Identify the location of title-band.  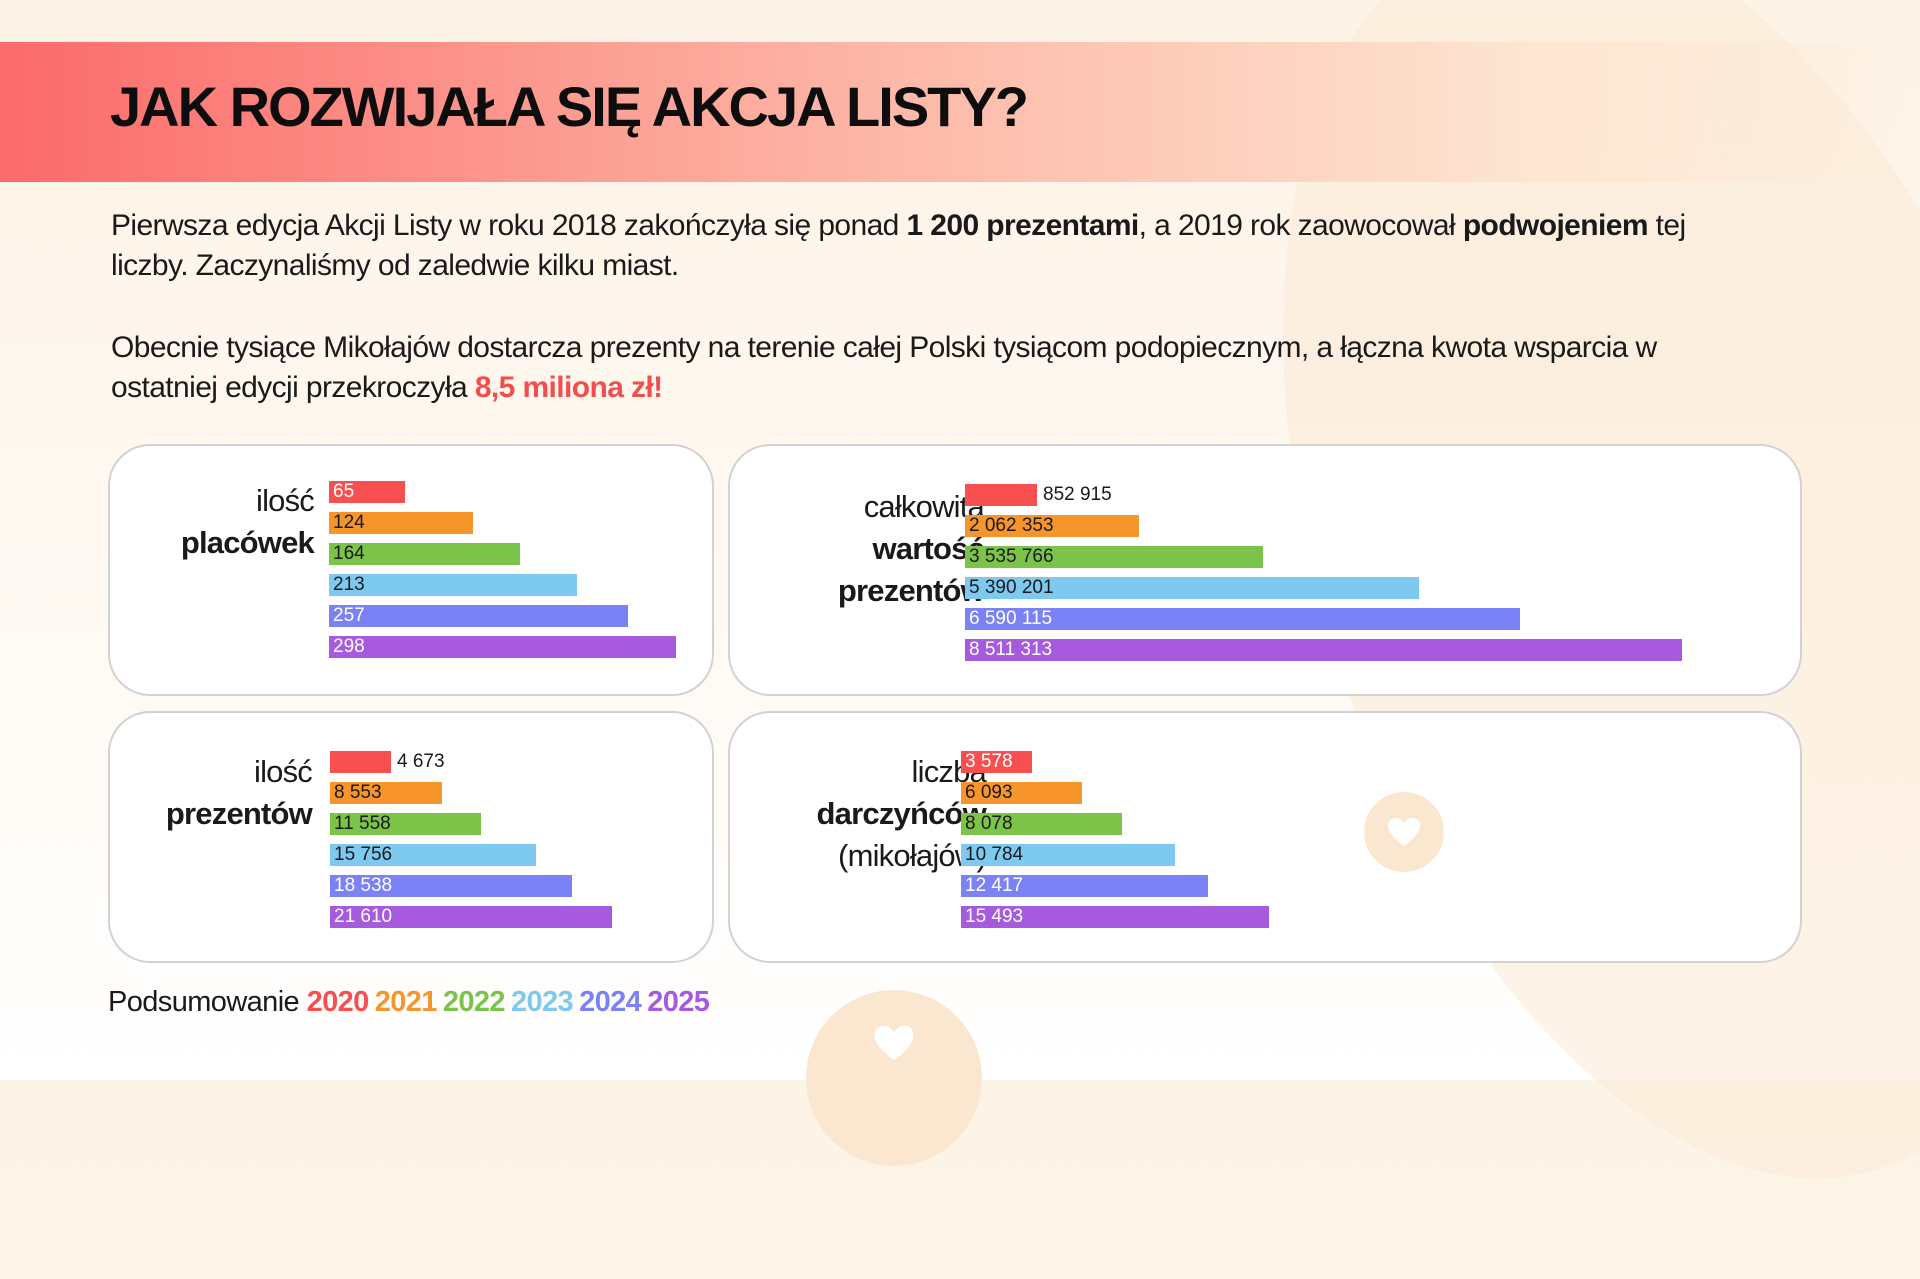
(960, 112).